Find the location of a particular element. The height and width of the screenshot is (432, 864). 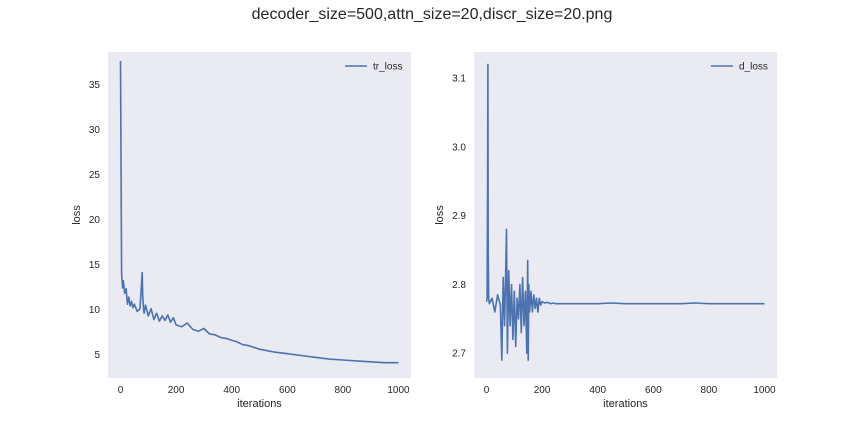

chart-1-xtick-label: 1000 is located at coordinates (398, 390).